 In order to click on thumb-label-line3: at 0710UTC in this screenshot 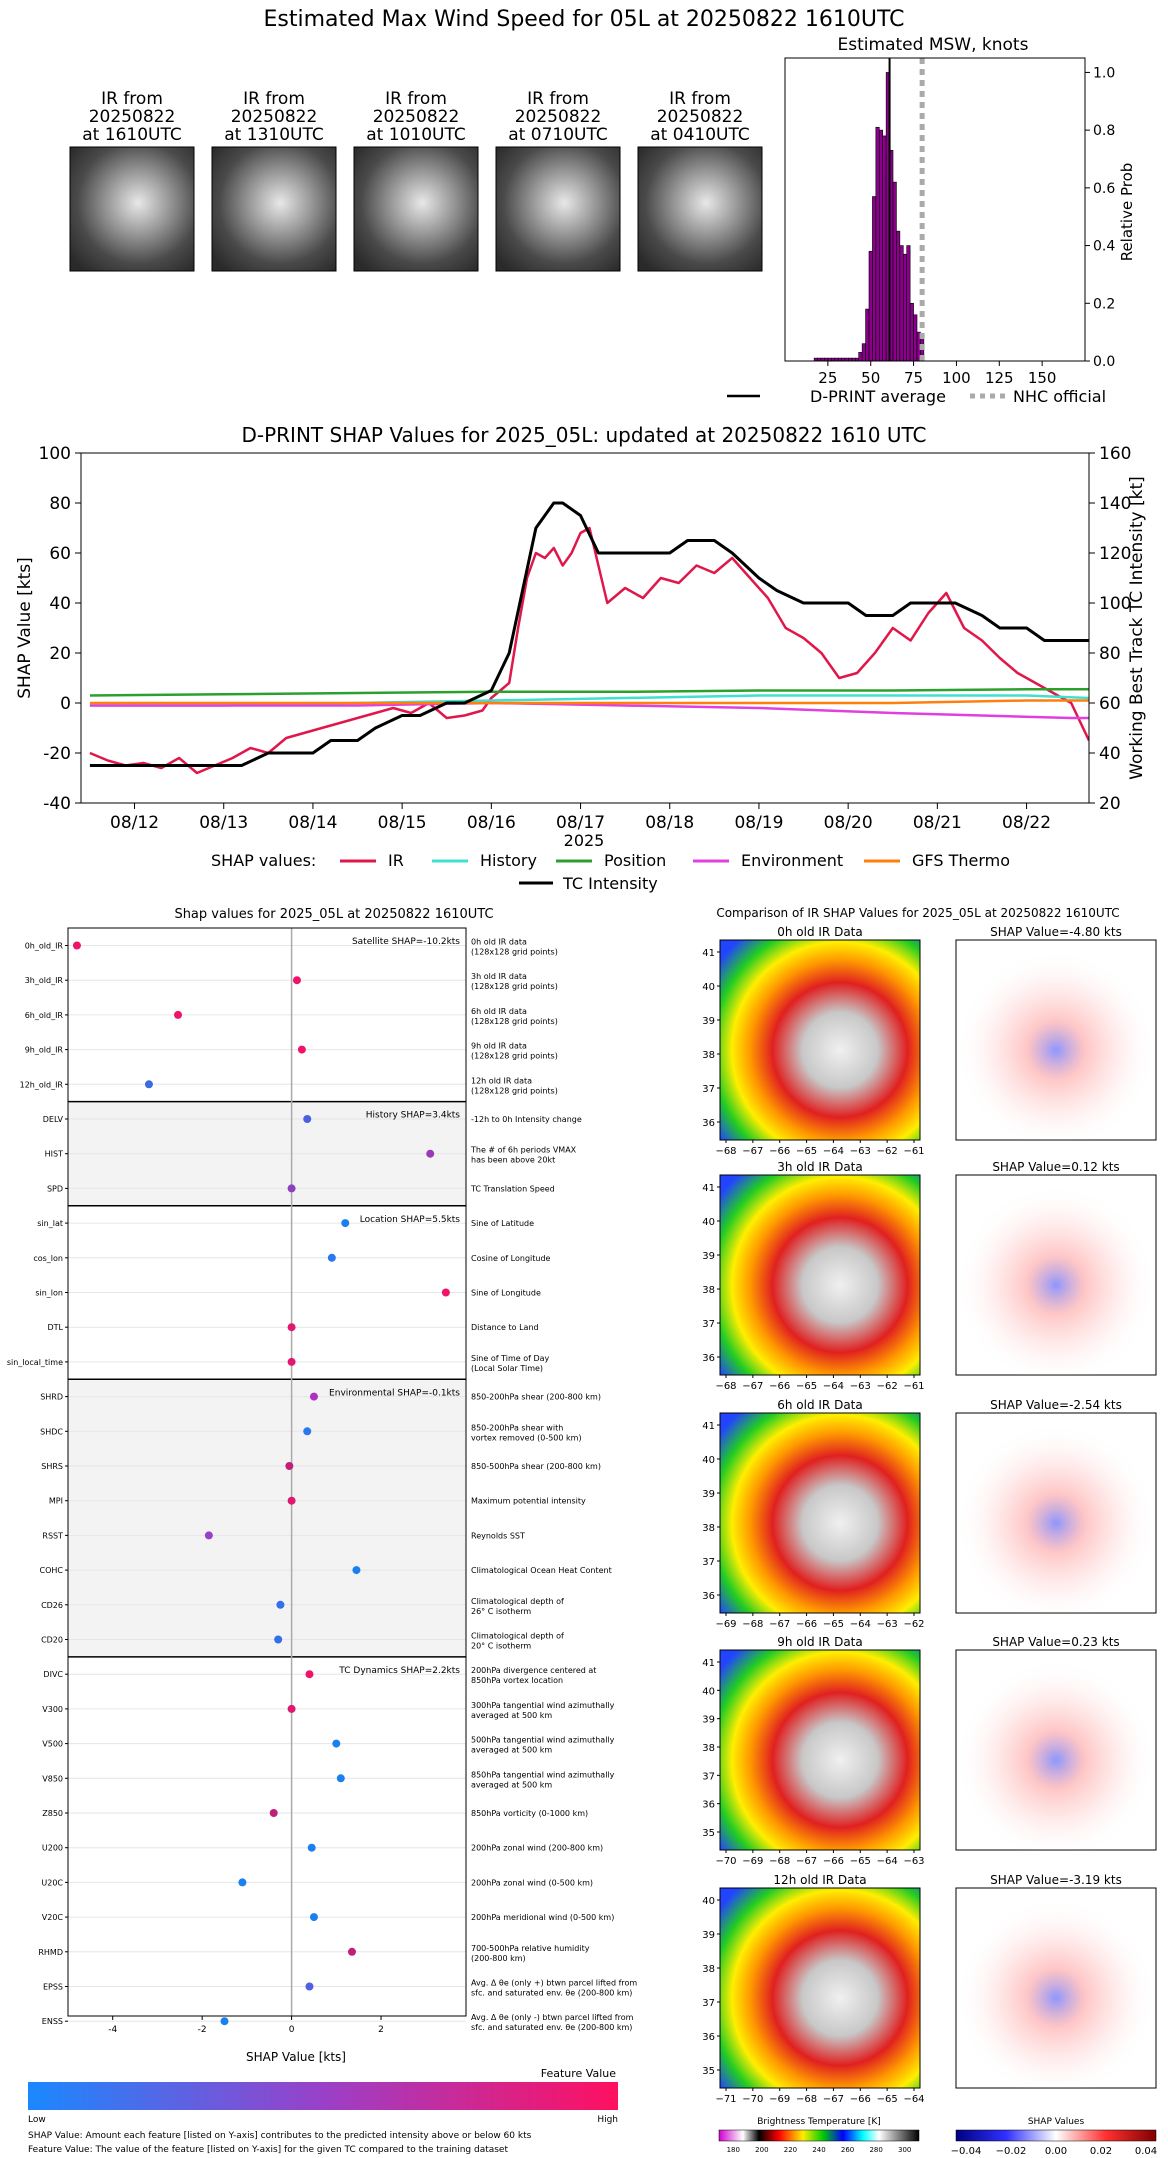, I will do `click(557, 135)`.